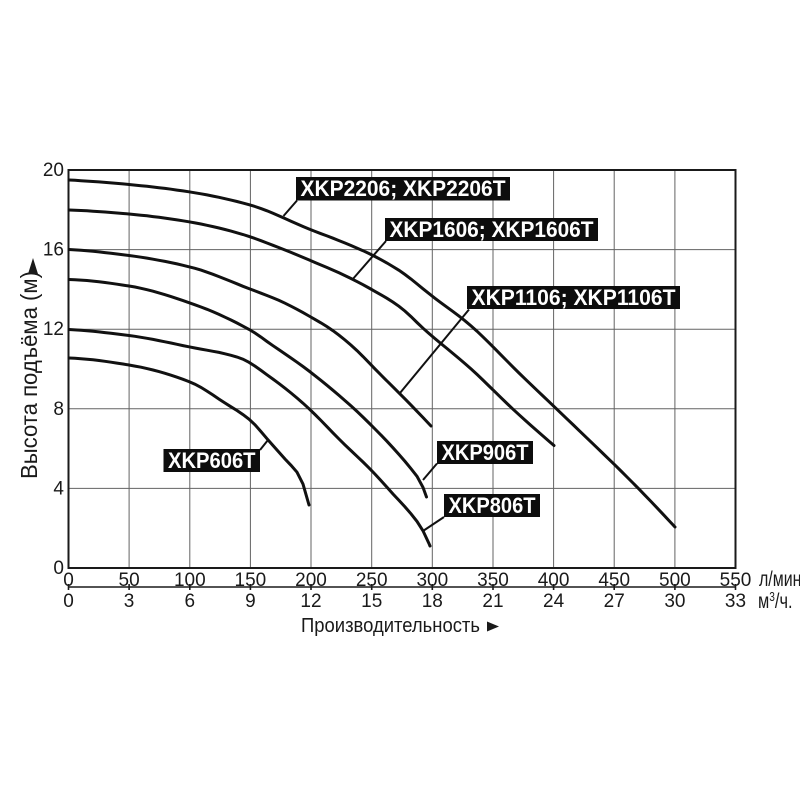 Image resolution: width=800 pixels, height=805 pixels. Describe the element at coordinates (53, 250) in the screenshot. I see `svg-text: 16` at that location.